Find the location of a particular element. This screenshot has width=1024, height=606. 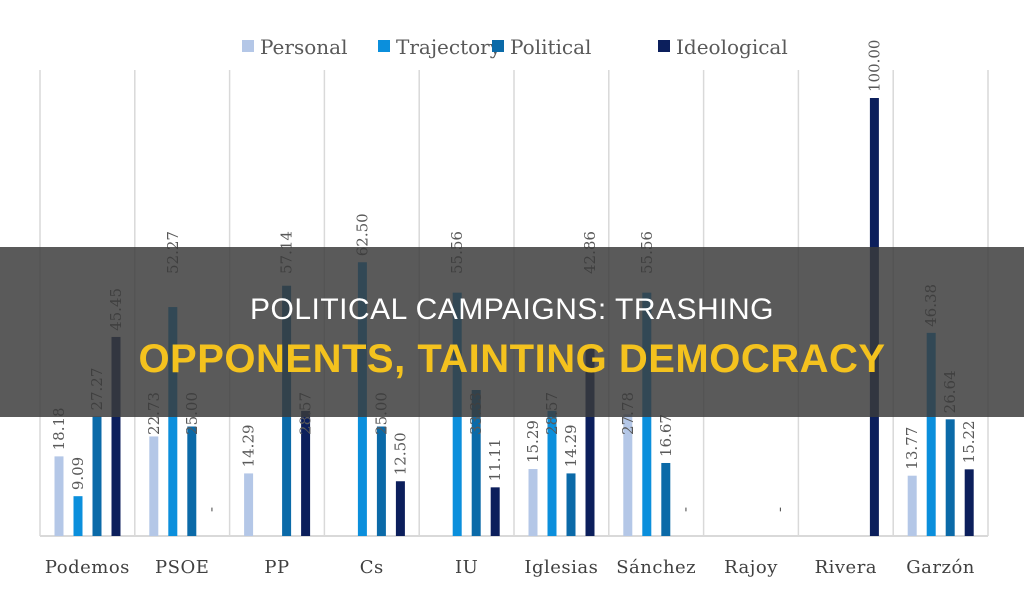

data-label: 15.22 is located at coordinates (969, 441).